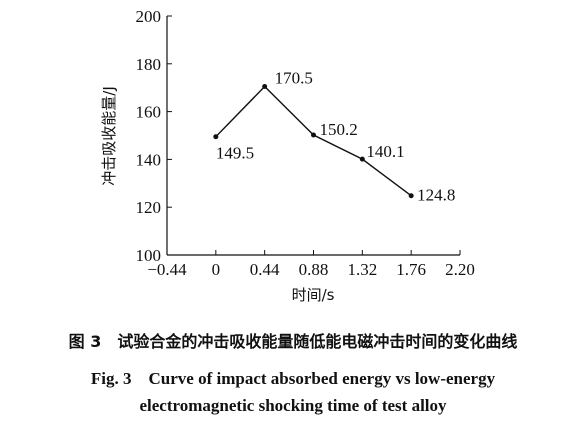  I want to click on y-tick-label: 160, so click(149, 112).